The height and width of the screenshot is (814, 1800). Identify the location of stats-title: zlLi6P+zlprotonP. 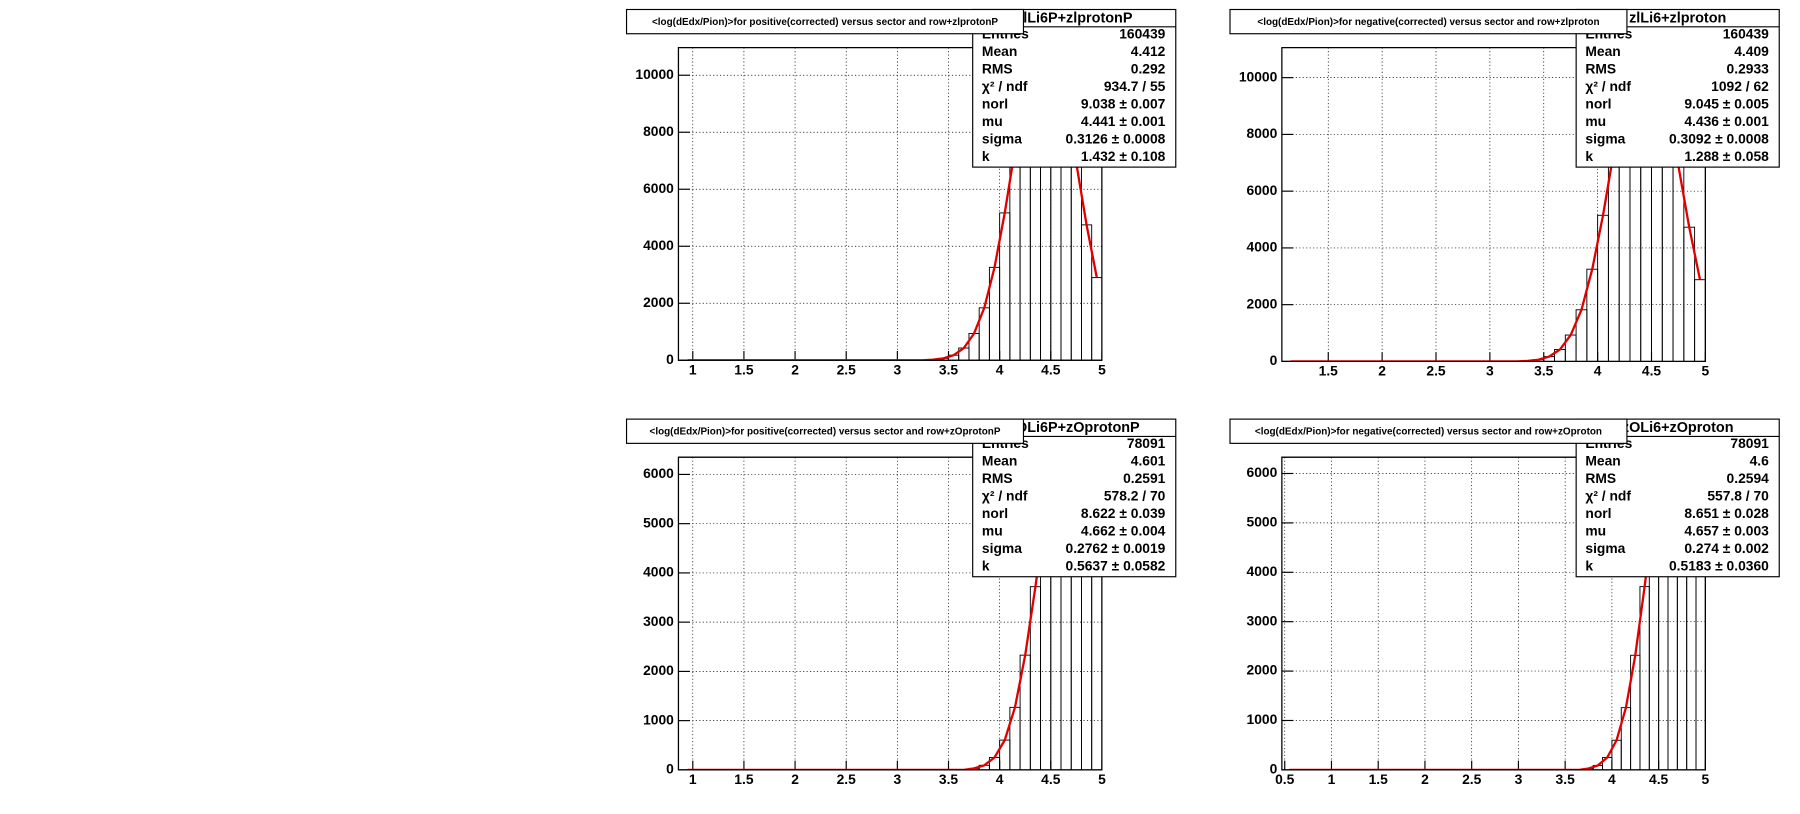
(1074, 19).